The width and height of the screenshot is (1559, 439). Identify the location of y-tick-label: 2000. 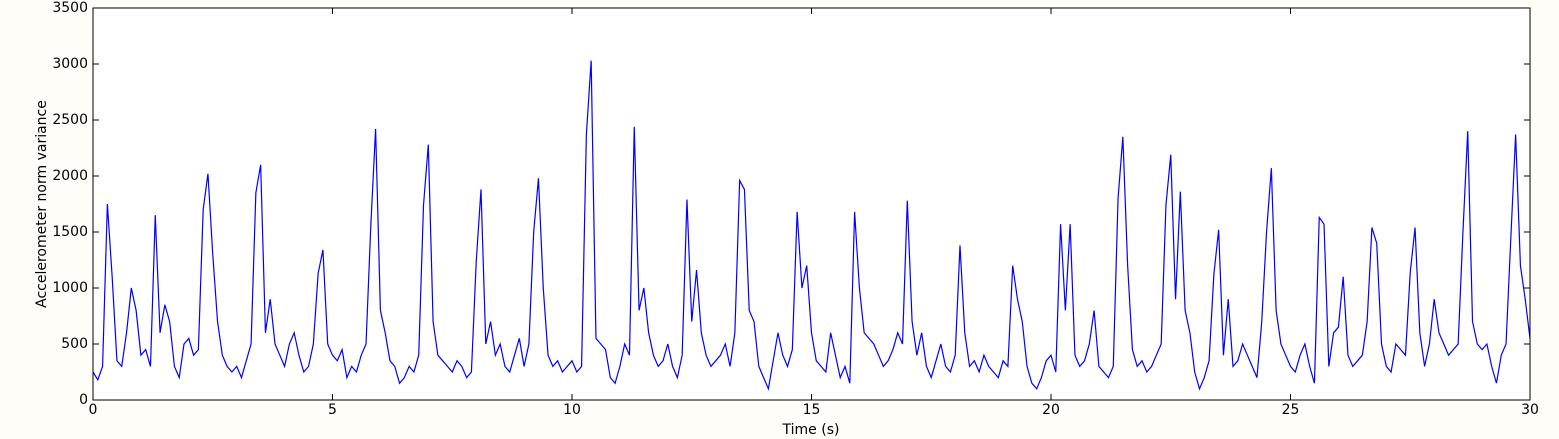
(70, 176).